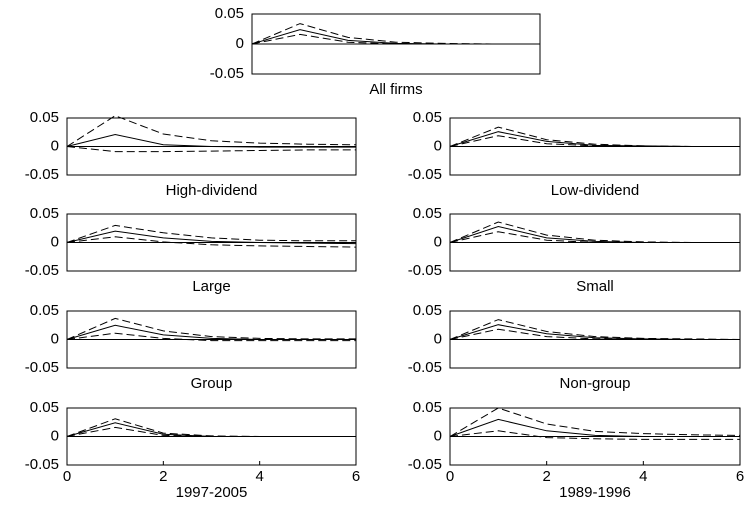  What do you see at coordinates (212, 383) in the screenshot?
I see `panel-caption: Group` at bounding box center [212, 383].